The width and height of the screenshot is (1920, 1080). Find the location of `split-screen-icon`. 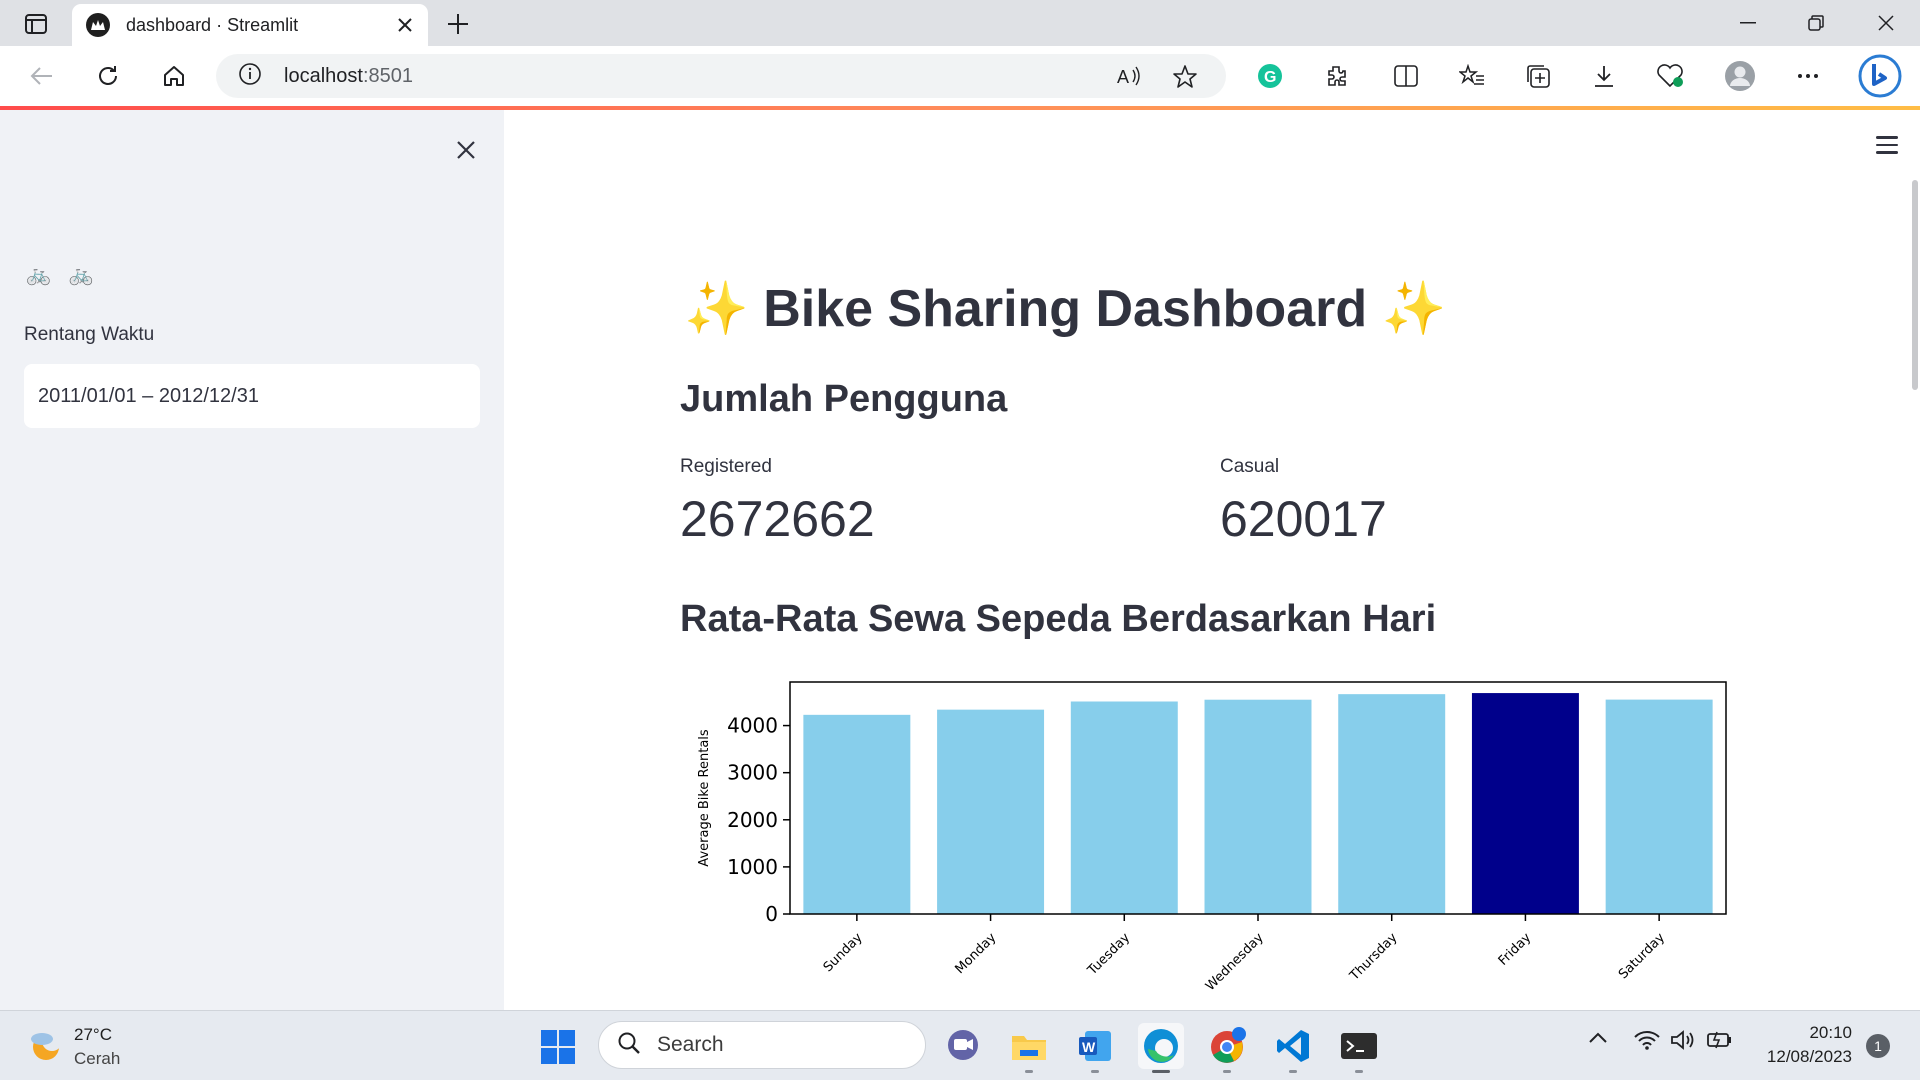

split-screen-icon is located at coordinates (1406, 76).